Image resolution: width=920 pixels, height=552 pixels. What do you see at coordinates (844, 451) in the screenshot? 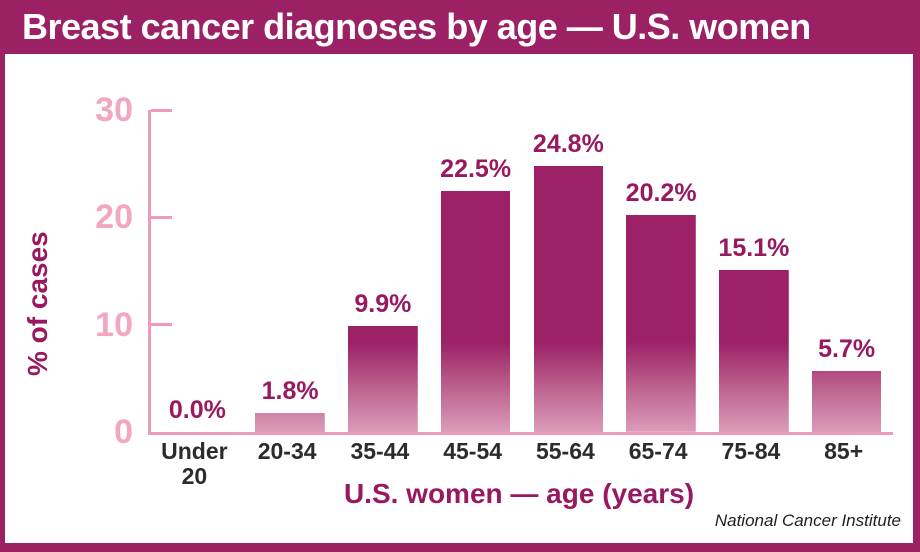
I see `x-tick-label: 85+` at bounding box center [844, 451].